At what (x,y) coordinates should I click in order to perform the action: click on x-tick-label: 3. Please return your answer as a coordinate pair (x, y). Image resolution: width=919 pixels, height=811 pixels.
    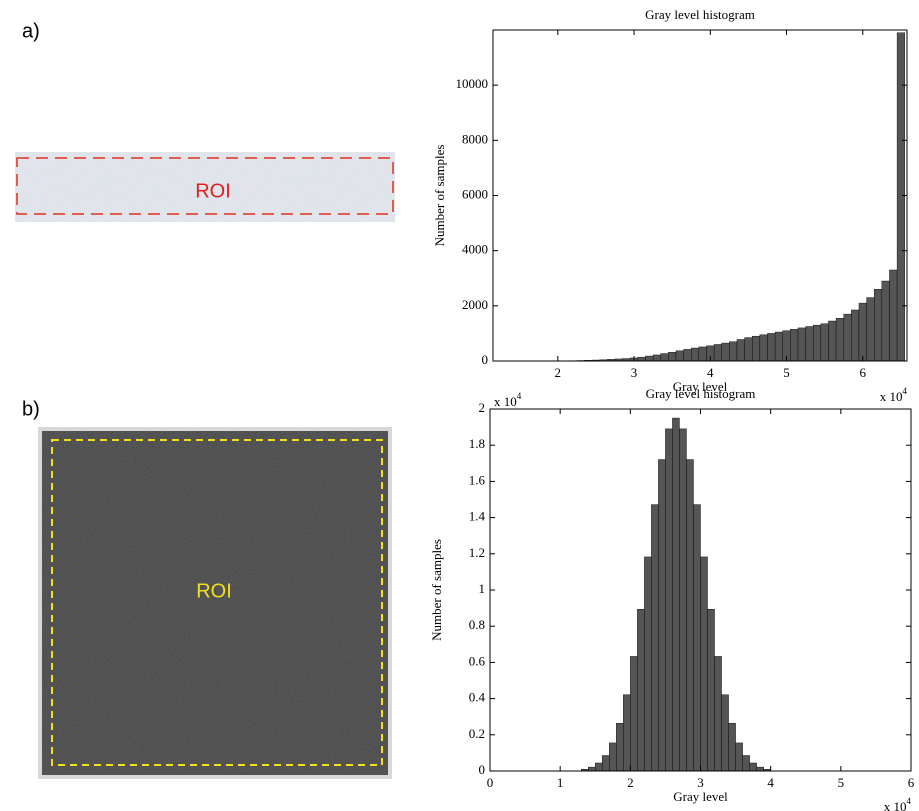
    Looking at the image, I should click on (700, 782).